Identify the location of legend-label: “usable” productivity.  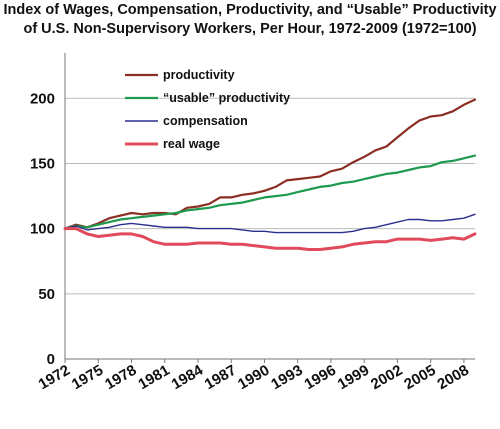
(226, 98).